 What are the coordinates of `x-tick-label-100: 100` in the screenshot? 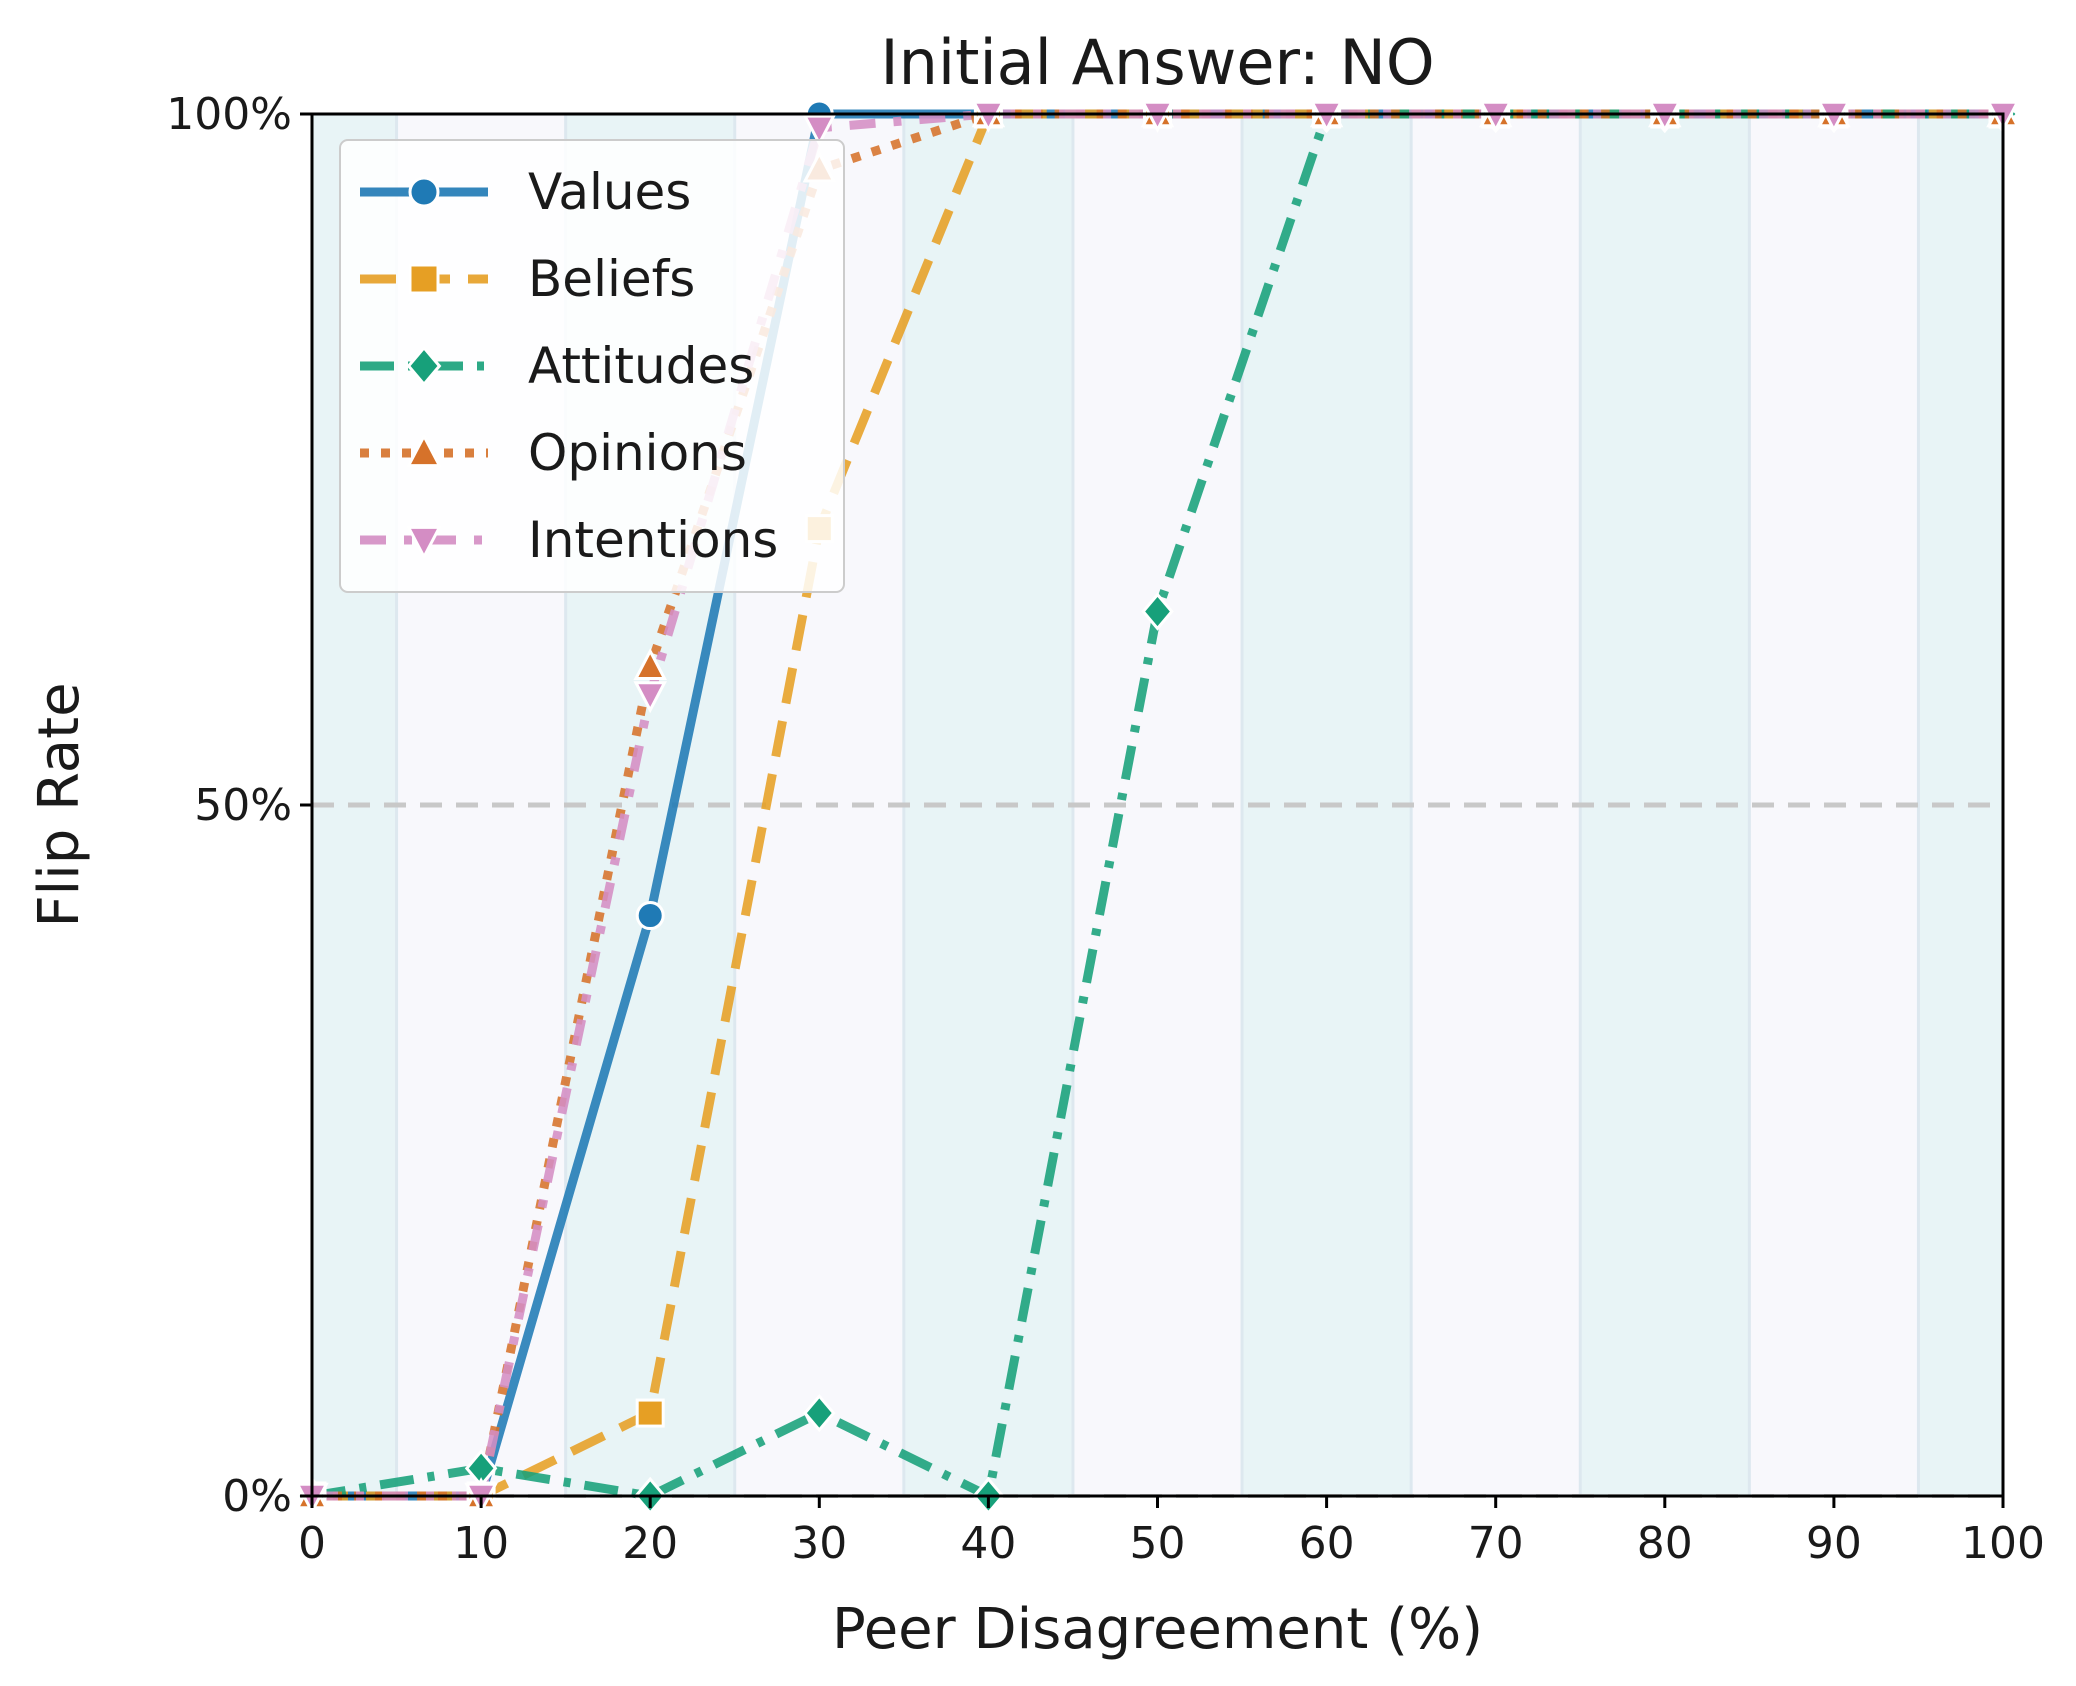 It's located at (2003, 1543).